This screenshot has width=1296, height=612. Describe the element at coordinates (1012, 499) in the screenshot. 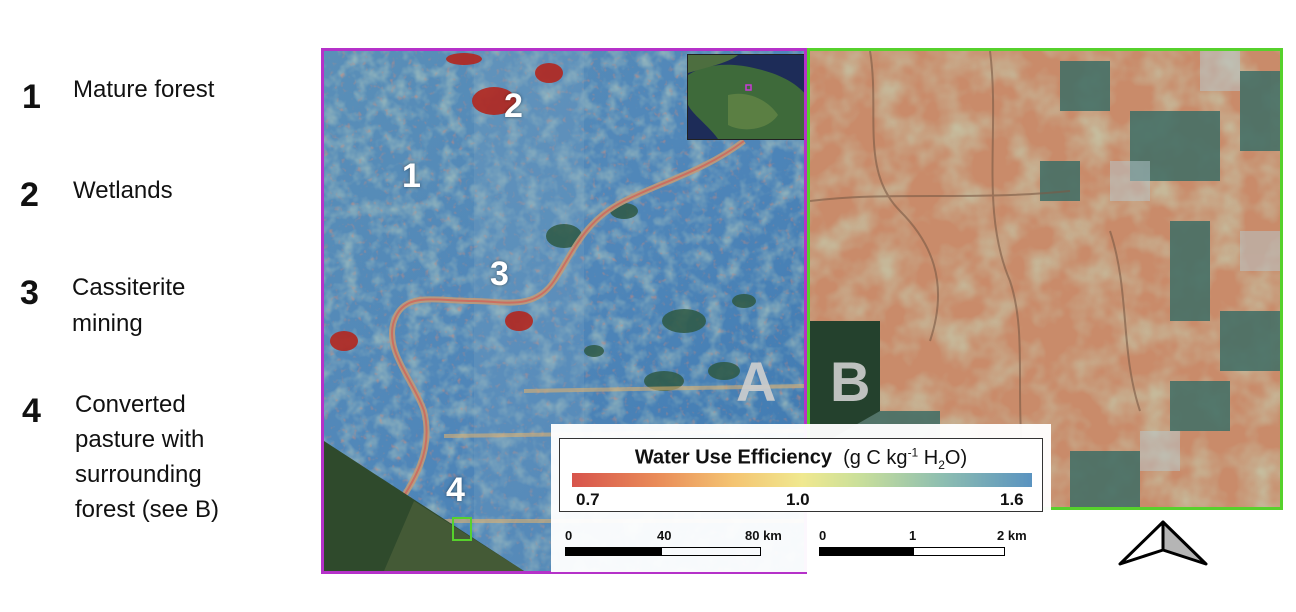

I see `colorbar-tick-high: 1.6` at that location.